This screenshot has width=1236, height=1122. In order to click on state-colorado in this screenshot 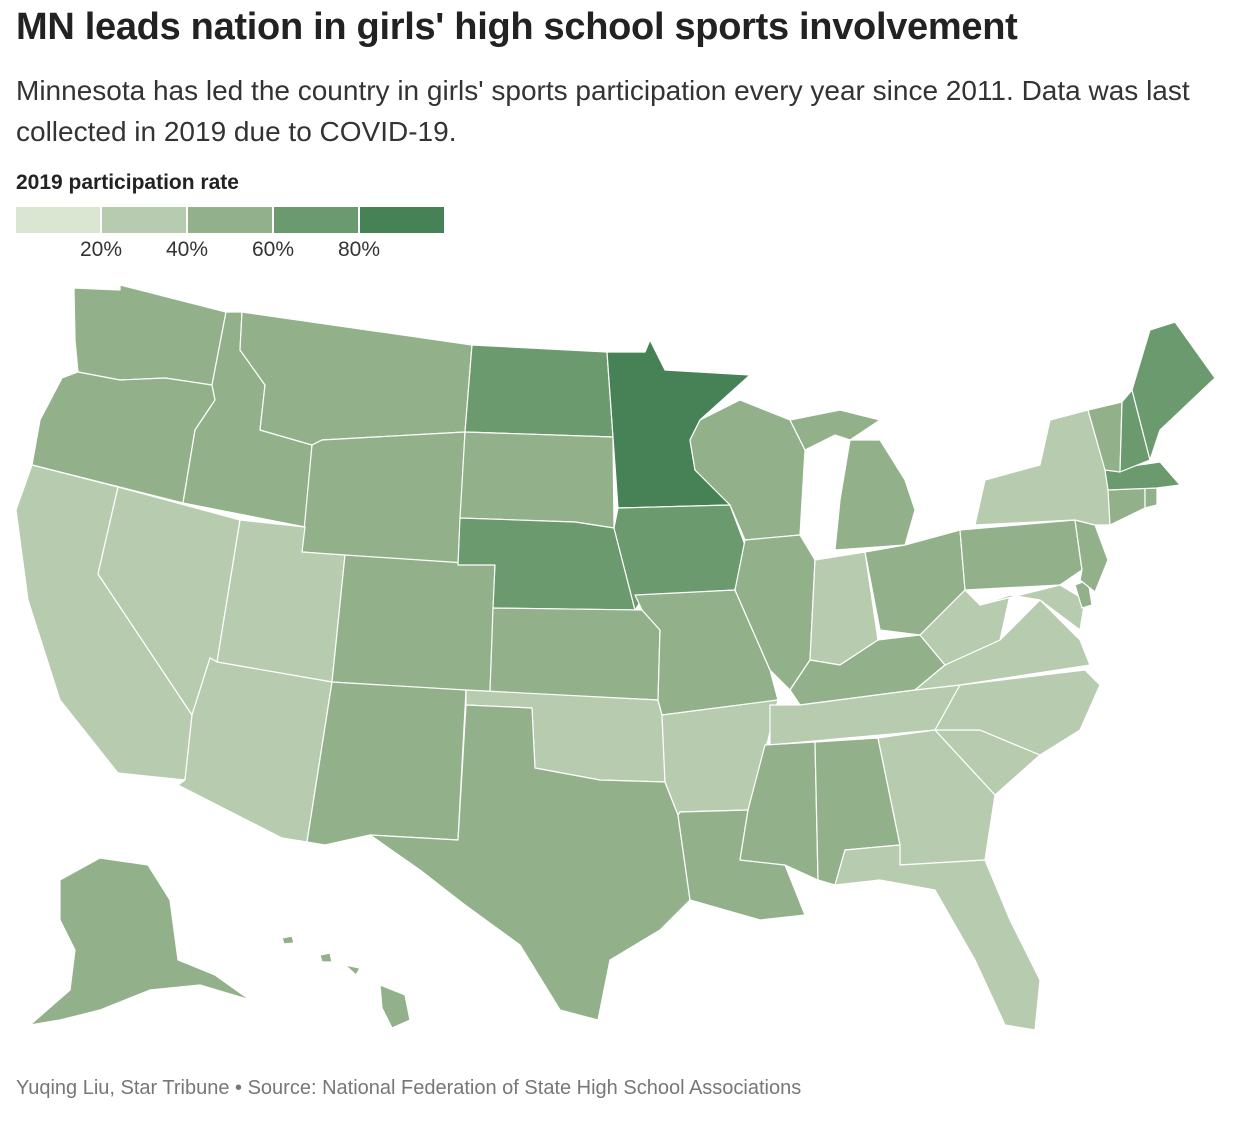, I will do `click(413, 623)`.